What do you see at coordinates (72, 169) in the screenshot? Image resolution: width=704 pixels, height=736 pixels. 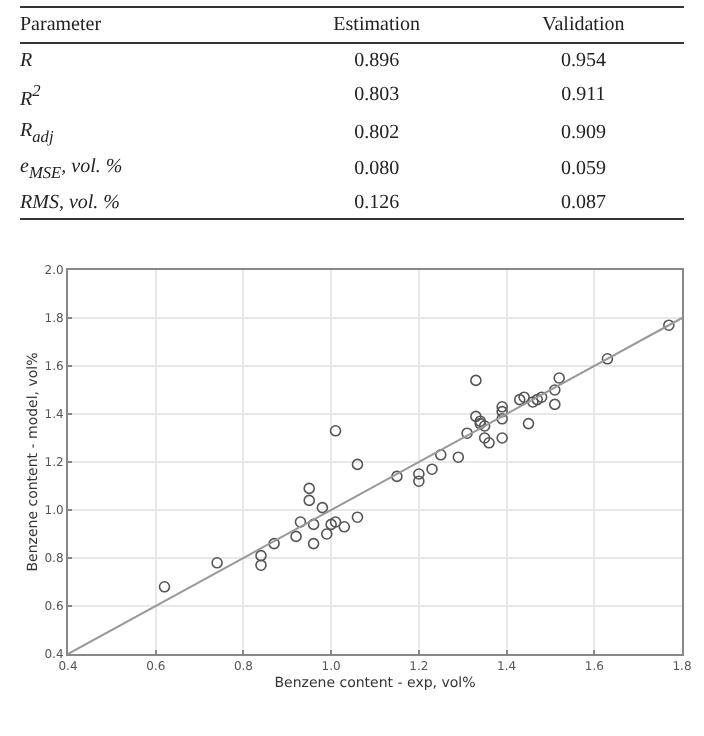 I see `category-label: e$_{MSE}$, vol. %` at bounding box center [72, 169].